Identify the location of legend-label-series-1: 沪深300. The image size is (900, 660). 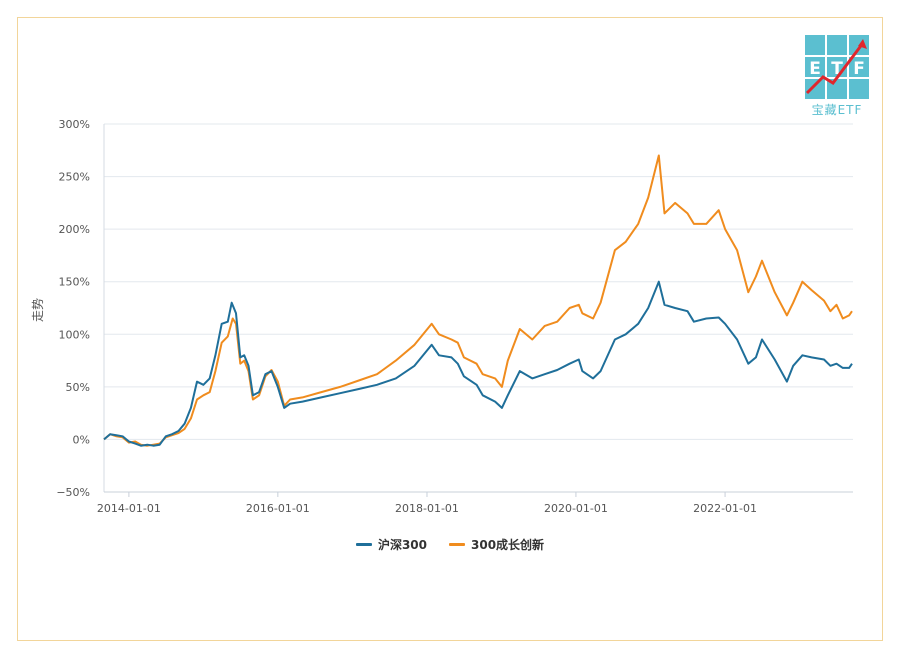
(402, 545).